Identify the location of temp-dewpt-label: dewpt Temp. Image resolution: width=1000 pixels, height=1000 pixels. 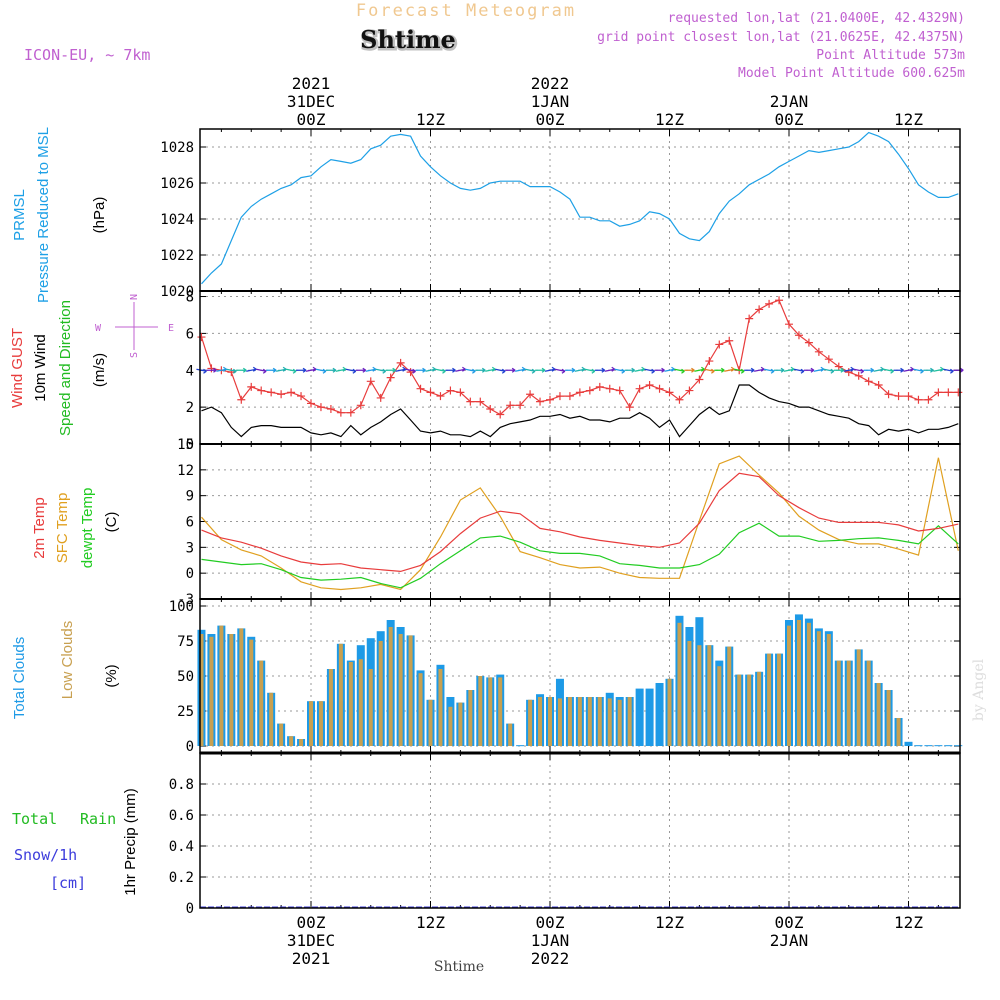
(87, 528).